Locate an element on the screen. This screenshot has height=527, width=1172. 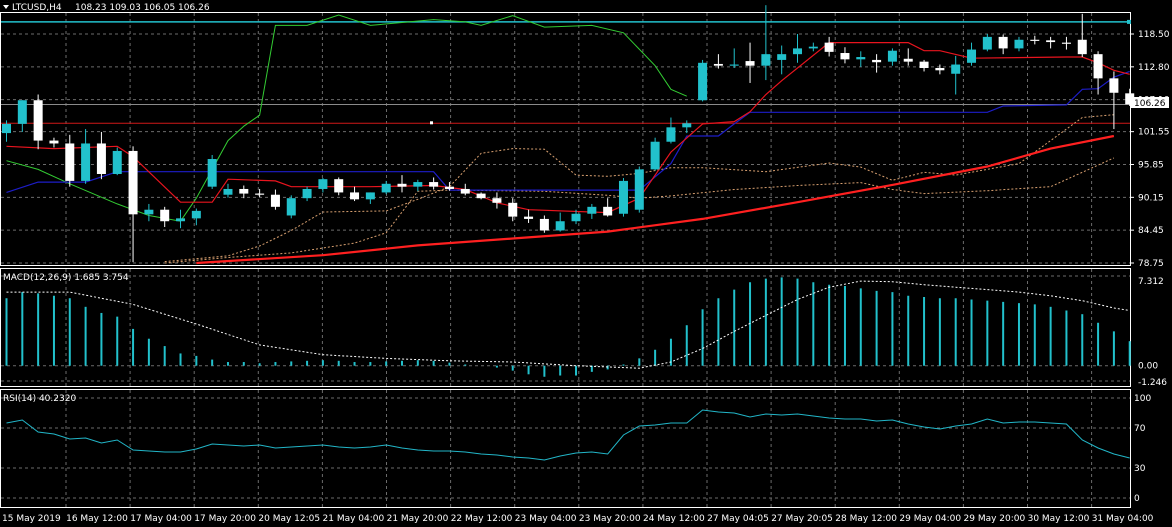
price-tick-label: 90.15 is located at coordinates (1151, 198).